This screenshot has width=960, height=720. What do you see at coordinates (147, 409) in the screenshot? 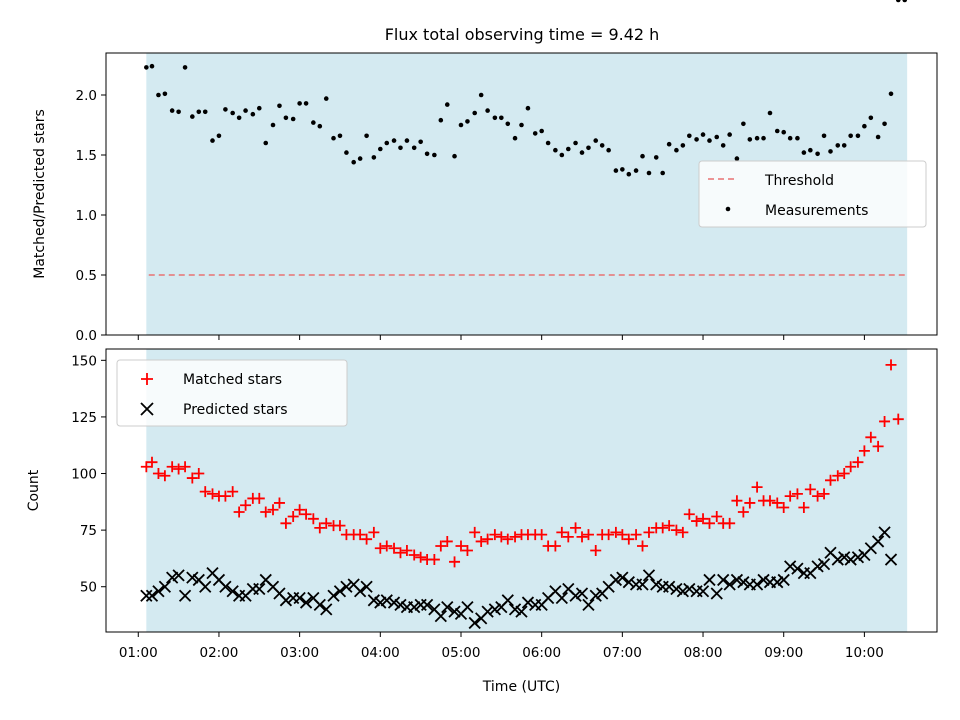
I see `legend-predicted-marker` at bounding box center [147, 409].